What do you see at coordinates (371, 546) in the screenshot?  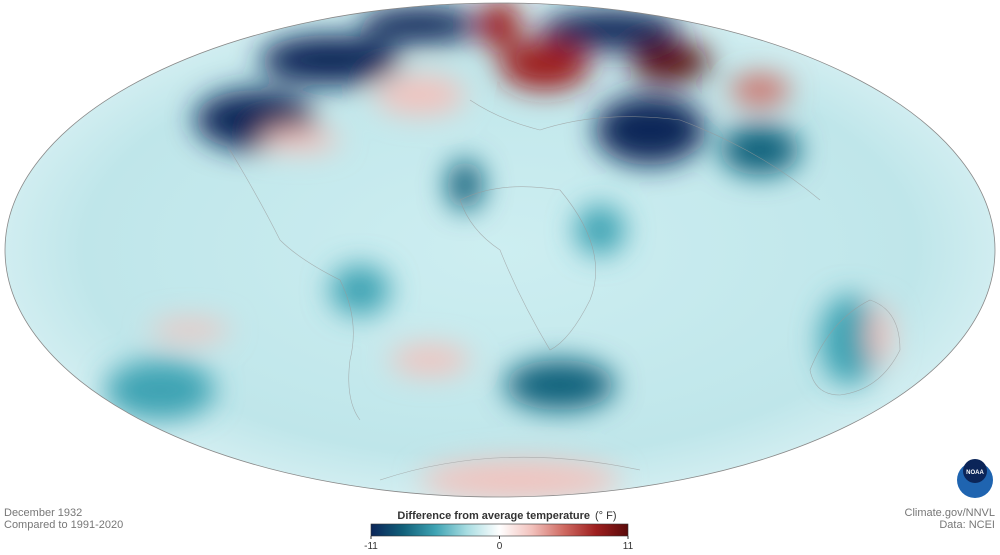 I see `colorbar-tick-label: -11` at bounding box center [371, 546].